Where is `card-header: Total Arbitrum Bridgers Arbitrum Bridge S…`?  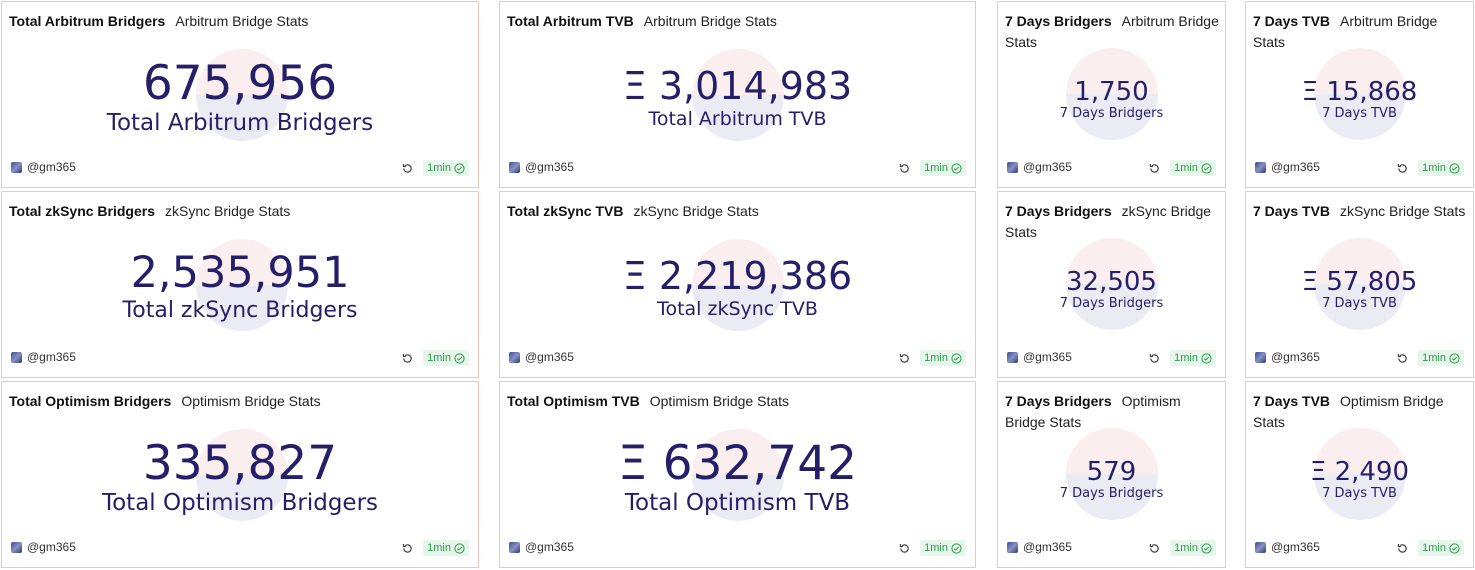 card-header: Total Arbitrum Bridgers Arbitrum Bridge S… is located at coordinates (240, 21).